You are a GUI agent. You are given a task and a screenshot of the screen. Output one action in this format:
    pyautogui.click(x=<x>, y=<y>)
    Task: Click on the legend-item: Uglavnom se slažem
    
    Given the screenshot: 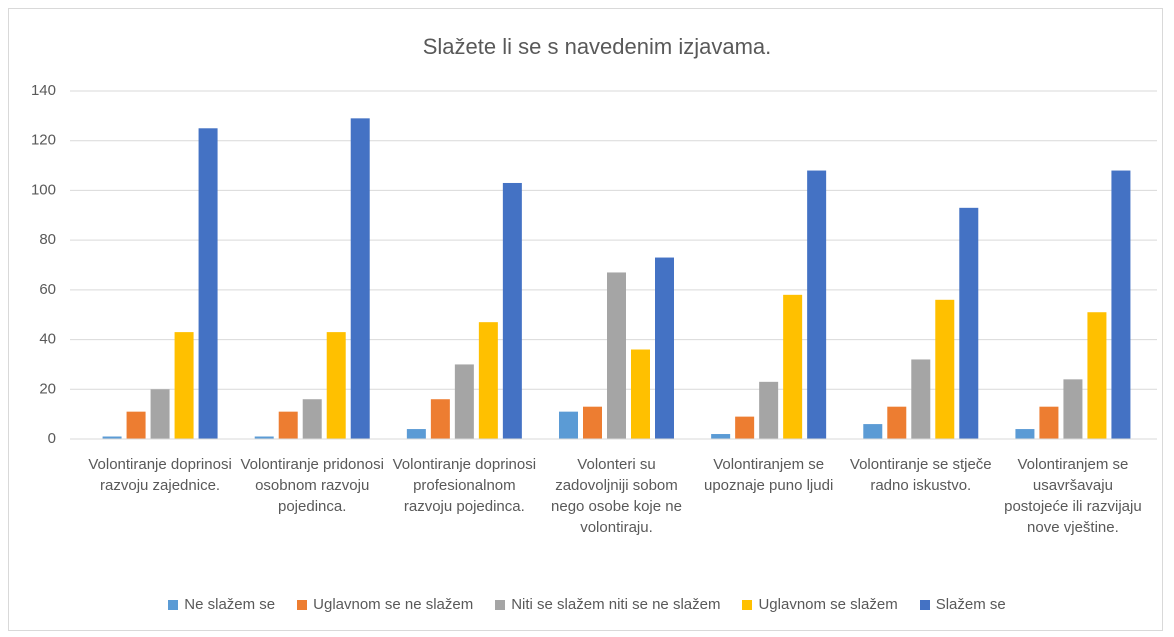 What is the action you would take?
    pyautogui.click(x=820, y=604)
    